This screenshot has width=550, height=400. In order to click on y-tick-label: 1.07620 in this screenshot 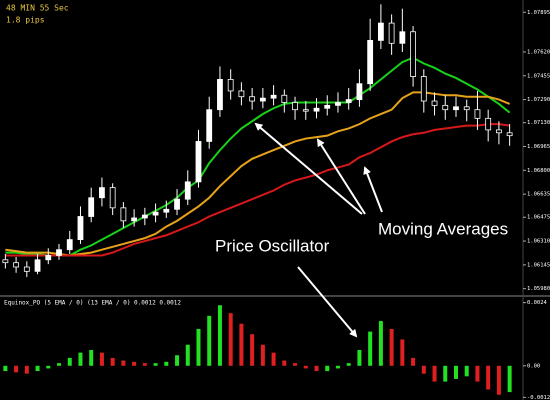, I will do `click(538, 52)`.